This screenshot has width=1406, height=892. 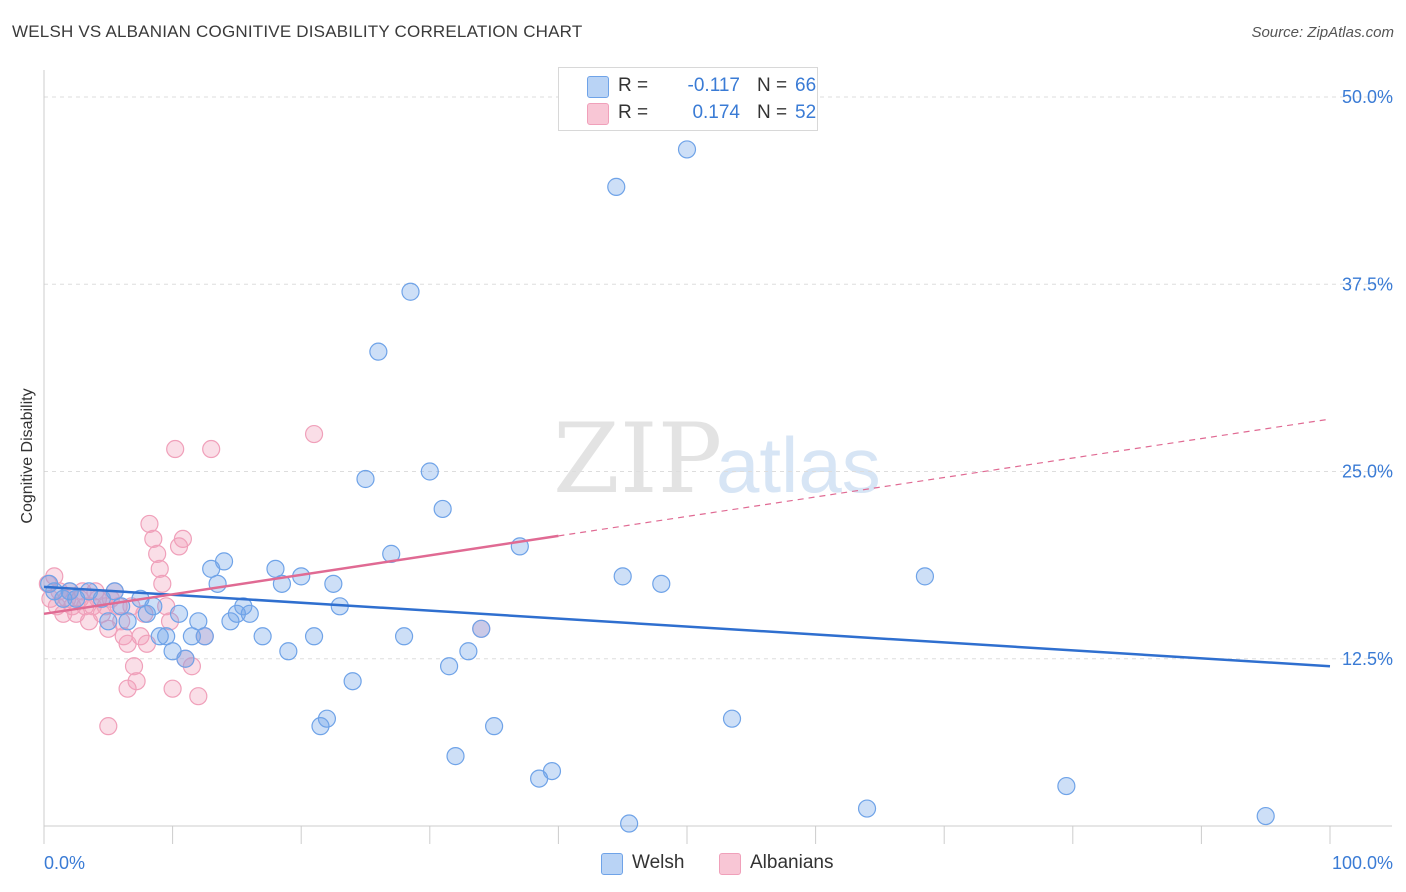 I want to click on albanians-r-label: R =, so click(x=633, y=112).